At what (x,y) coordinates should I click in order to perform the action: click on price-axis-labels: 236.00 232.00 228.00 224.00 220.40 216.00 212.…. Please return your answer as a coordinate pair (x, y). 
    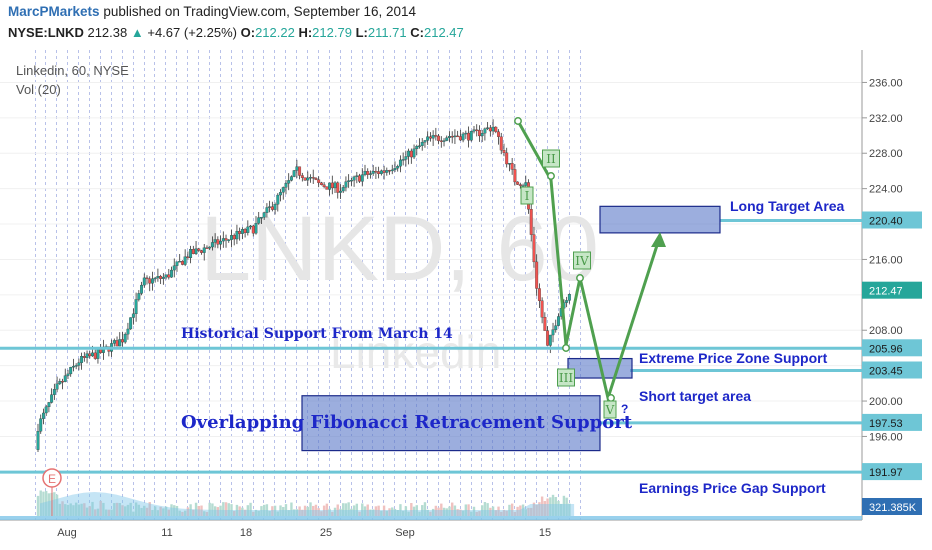
    Looking at the image, I should click on (892, 296).